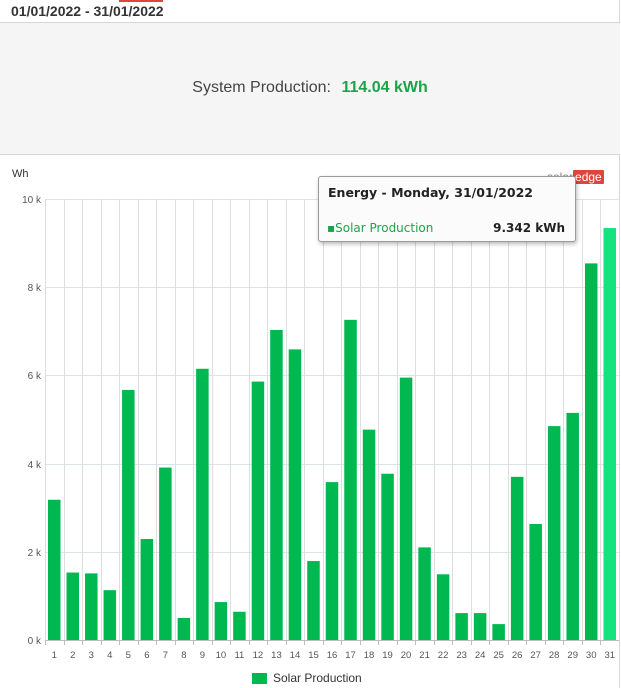 This screenshot has width=621, height=688. What do you see at coordinates (221, 655) in the screenshot?
I see `x-tick-label: 10` at bounding box center [221, 655].